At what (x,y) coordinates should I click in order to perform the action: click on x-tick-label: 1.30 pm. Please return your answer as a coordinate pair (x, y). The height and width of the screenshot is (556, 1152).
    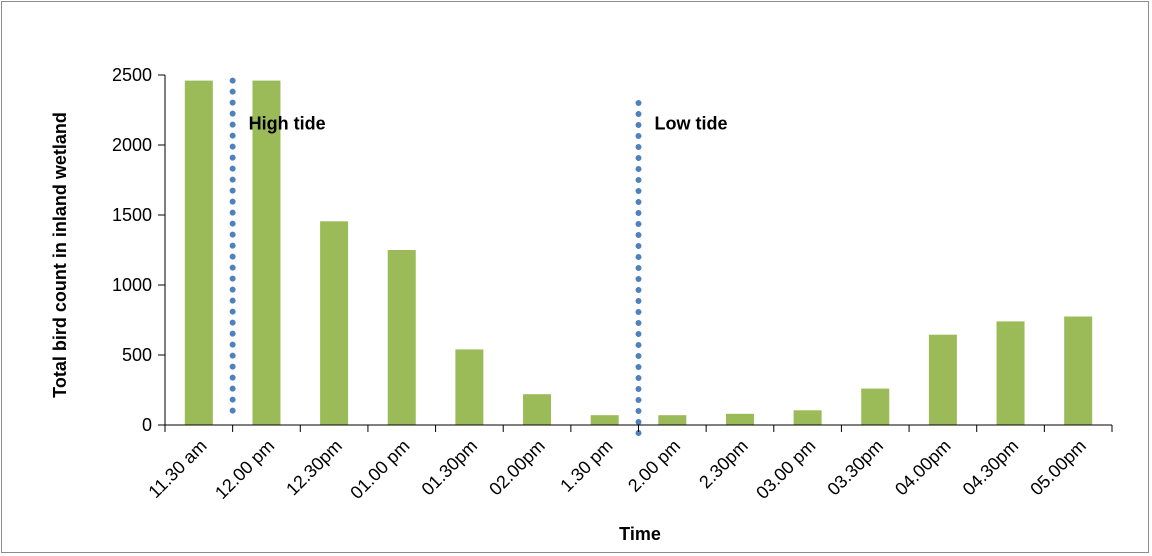
    Looking at the image, I should click on (586, 466).